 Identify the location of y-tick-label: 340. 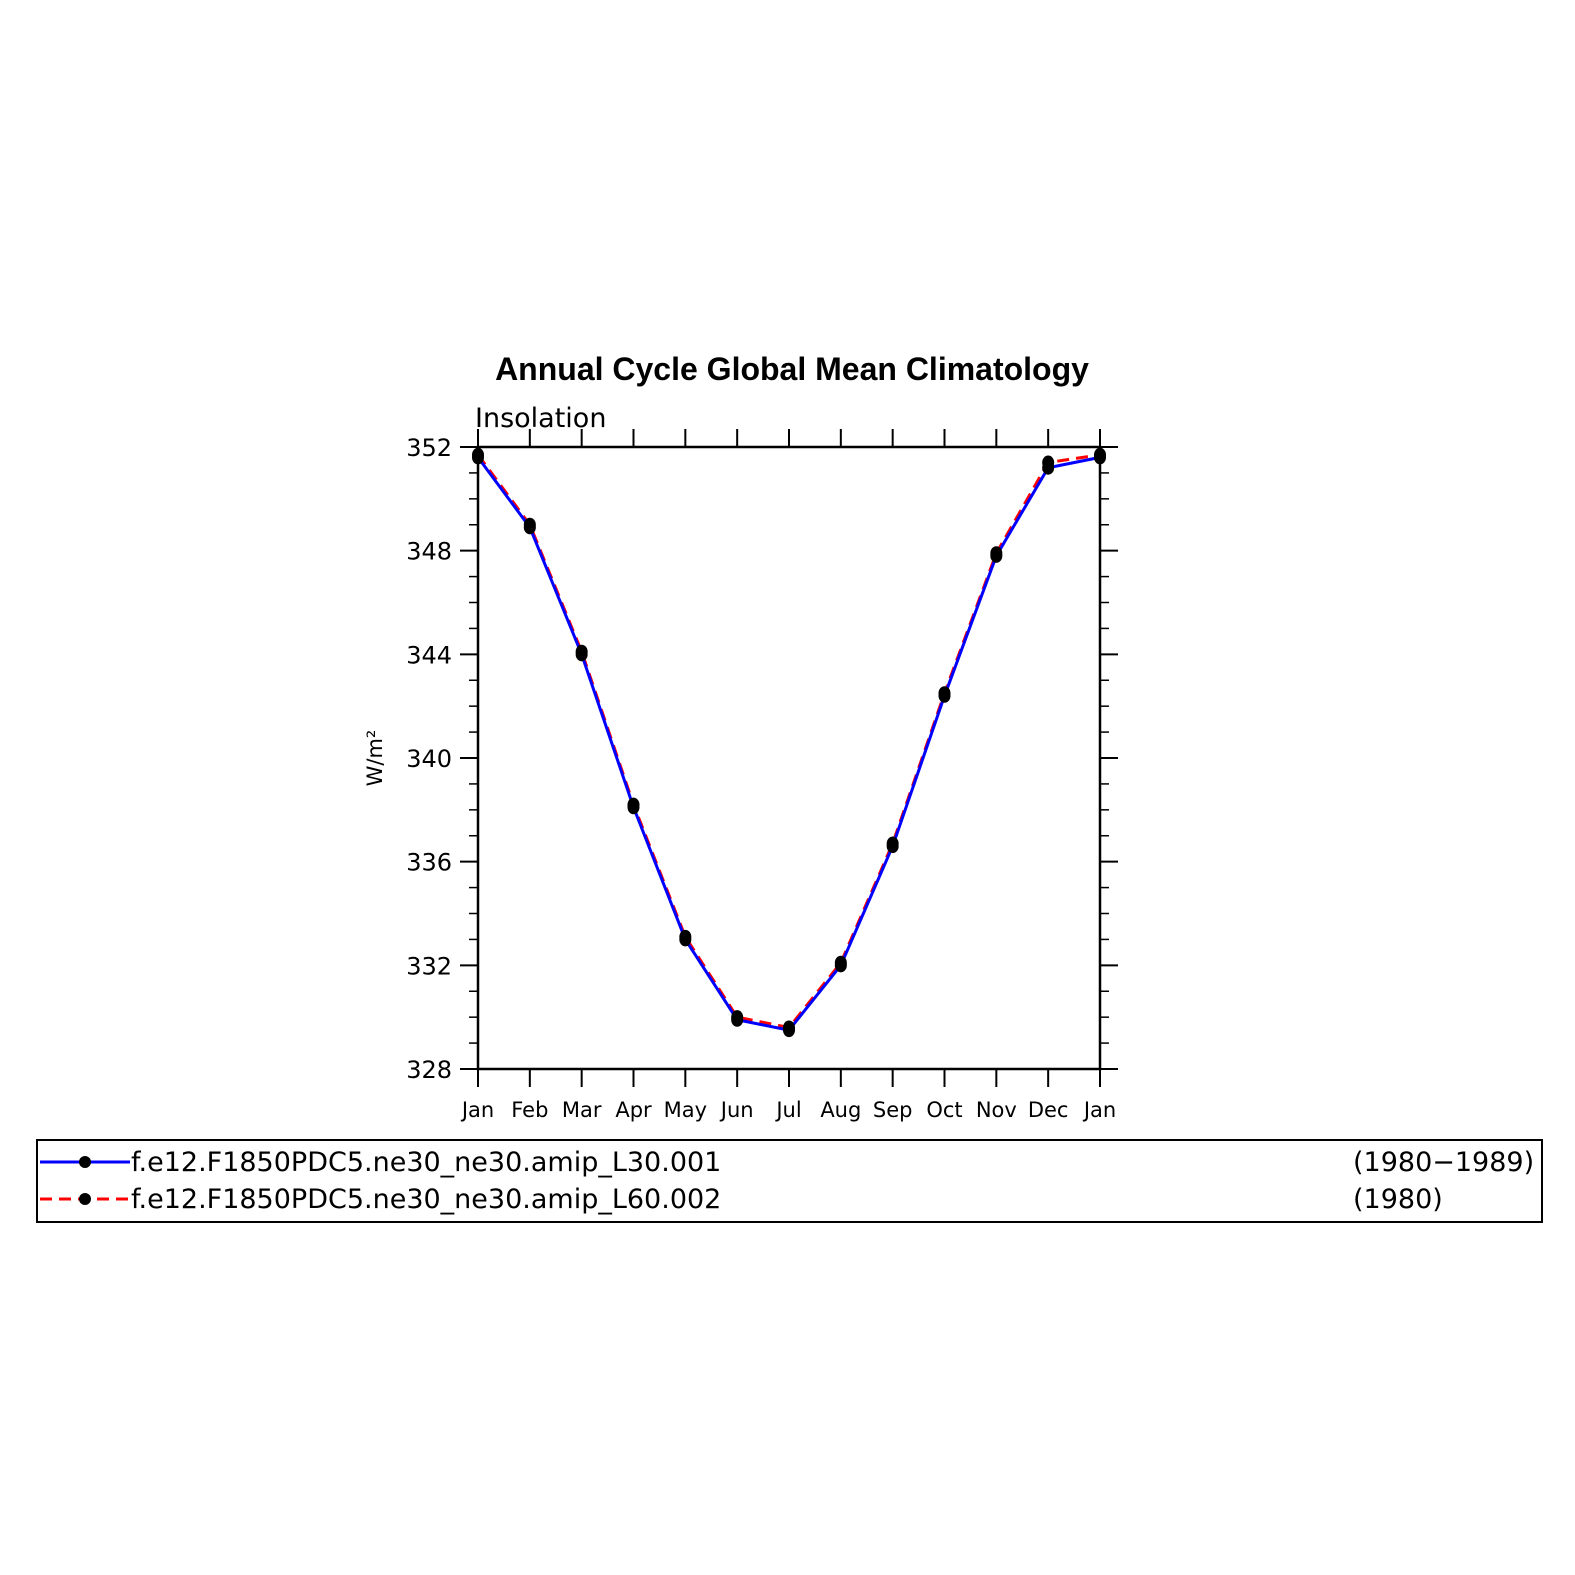
(429, 759).